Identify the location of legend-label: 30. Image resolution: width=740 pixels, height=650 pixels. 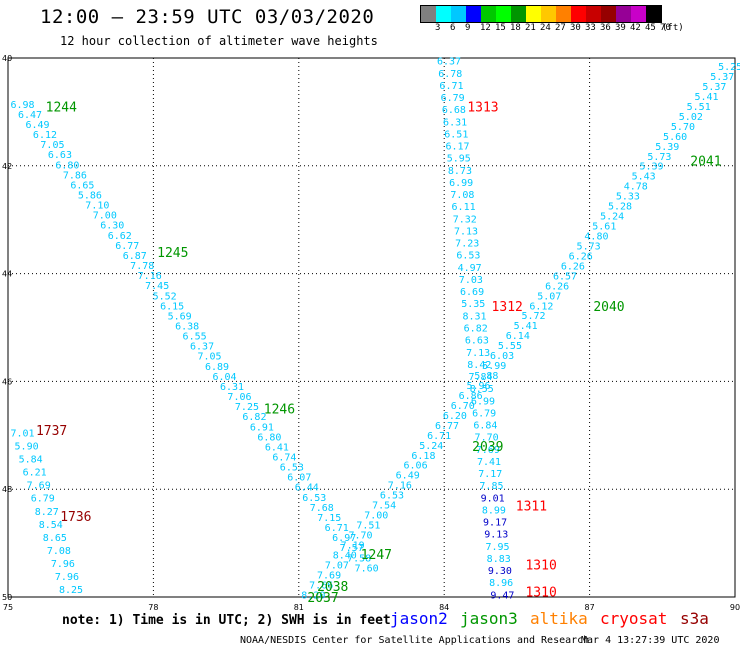
(575, 28).